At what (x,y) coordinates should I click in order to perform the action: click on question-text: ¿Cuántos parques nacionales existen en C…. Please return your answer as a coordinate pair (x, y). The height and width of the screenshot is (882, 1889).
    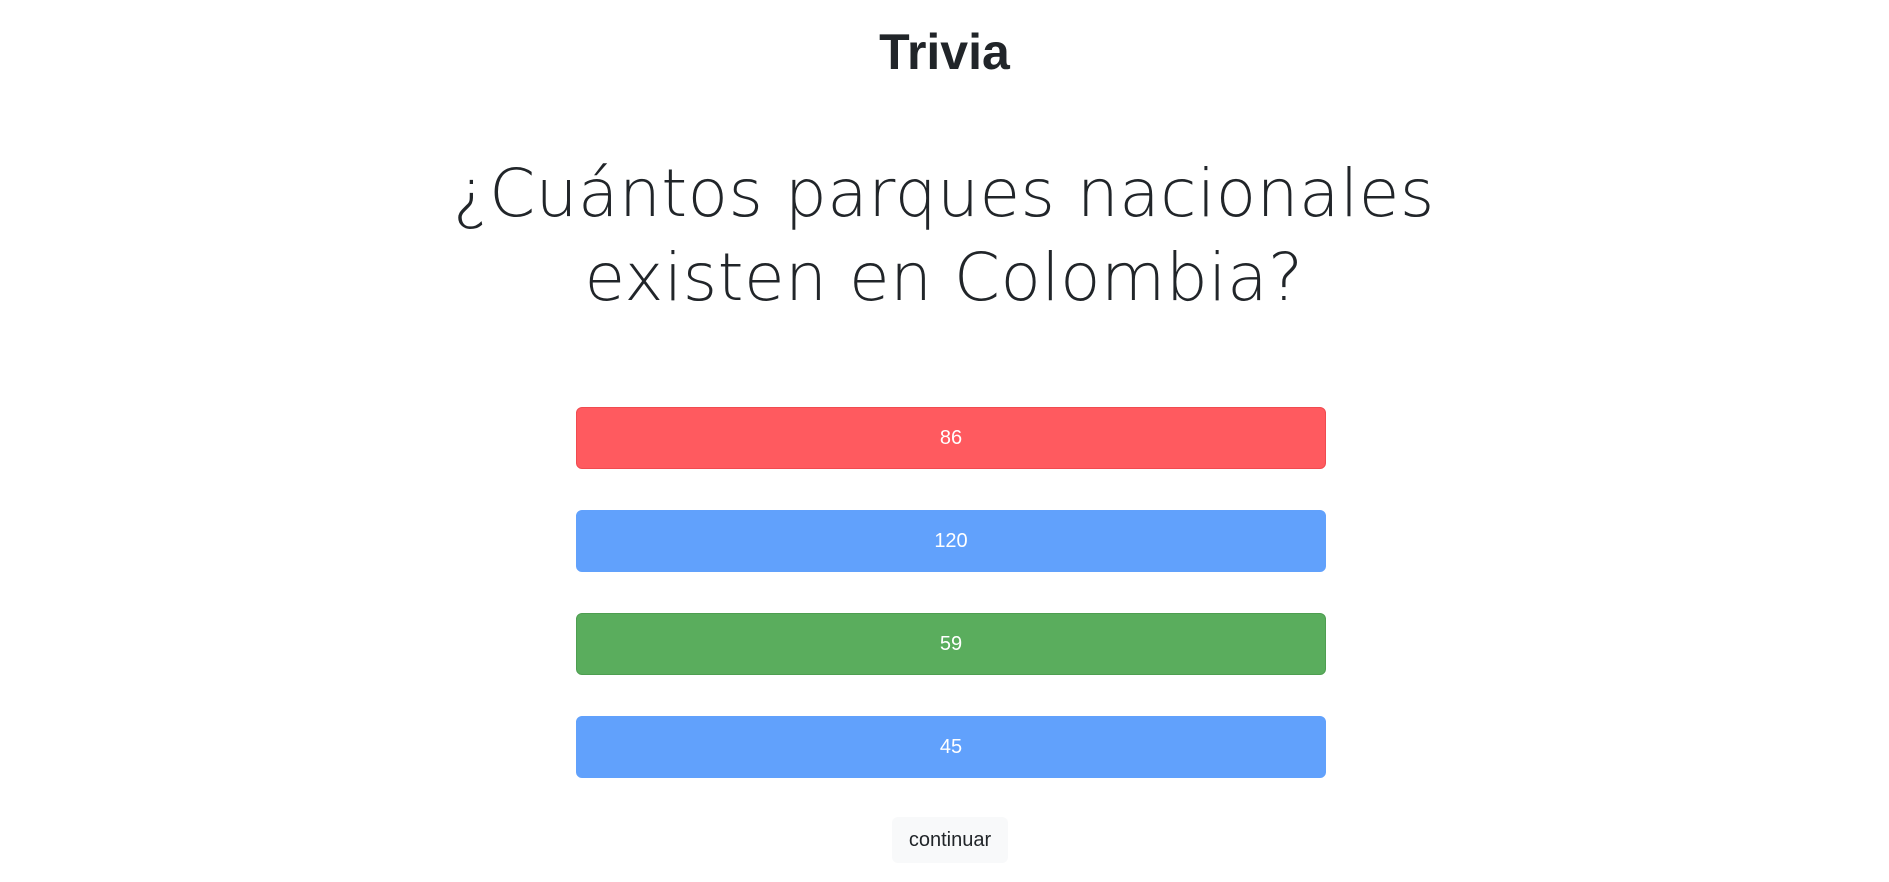
    Looking at the image, I should click on (944, 235).